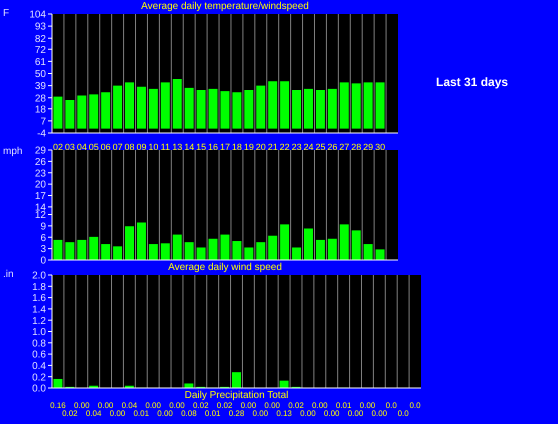 This screenshot has height=424, width=558. I want to click on x-tick-label: 14, so click(189, 147).